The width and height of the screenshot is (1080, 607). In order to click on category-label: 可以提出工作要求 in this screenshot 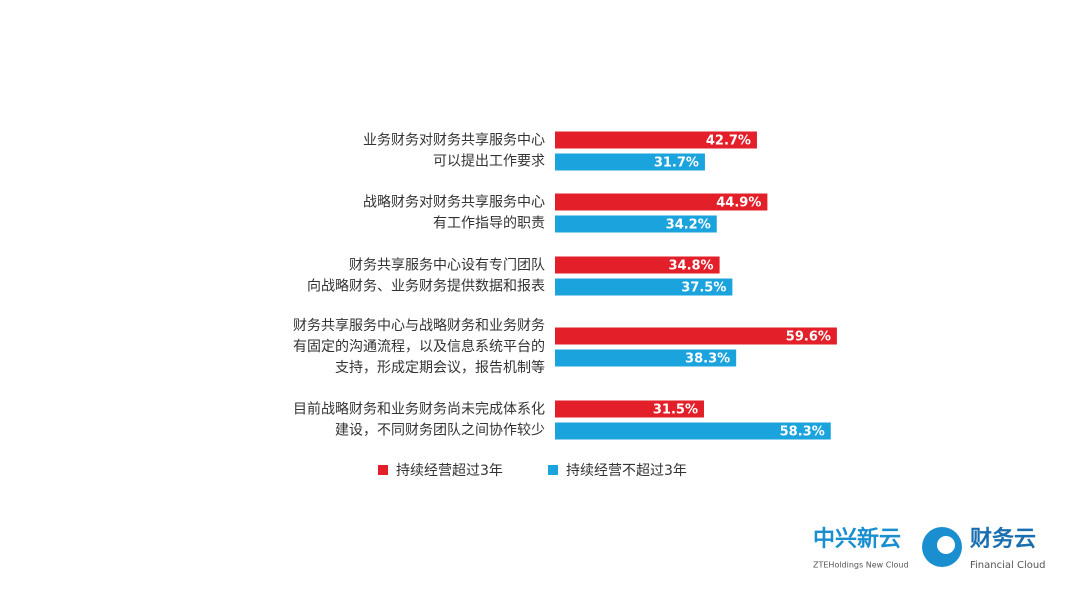, I will do `click(489, 162)`.